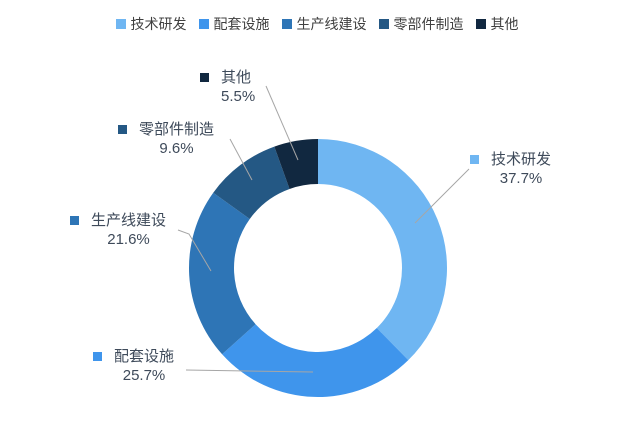 Image resolution: width=634 pixels, height=421 pixels. What do you see at coordinates (510, 169) in the screenshot?
I see `data-label-0: 技术研发 37.7%` at bounding box center [510, 169].